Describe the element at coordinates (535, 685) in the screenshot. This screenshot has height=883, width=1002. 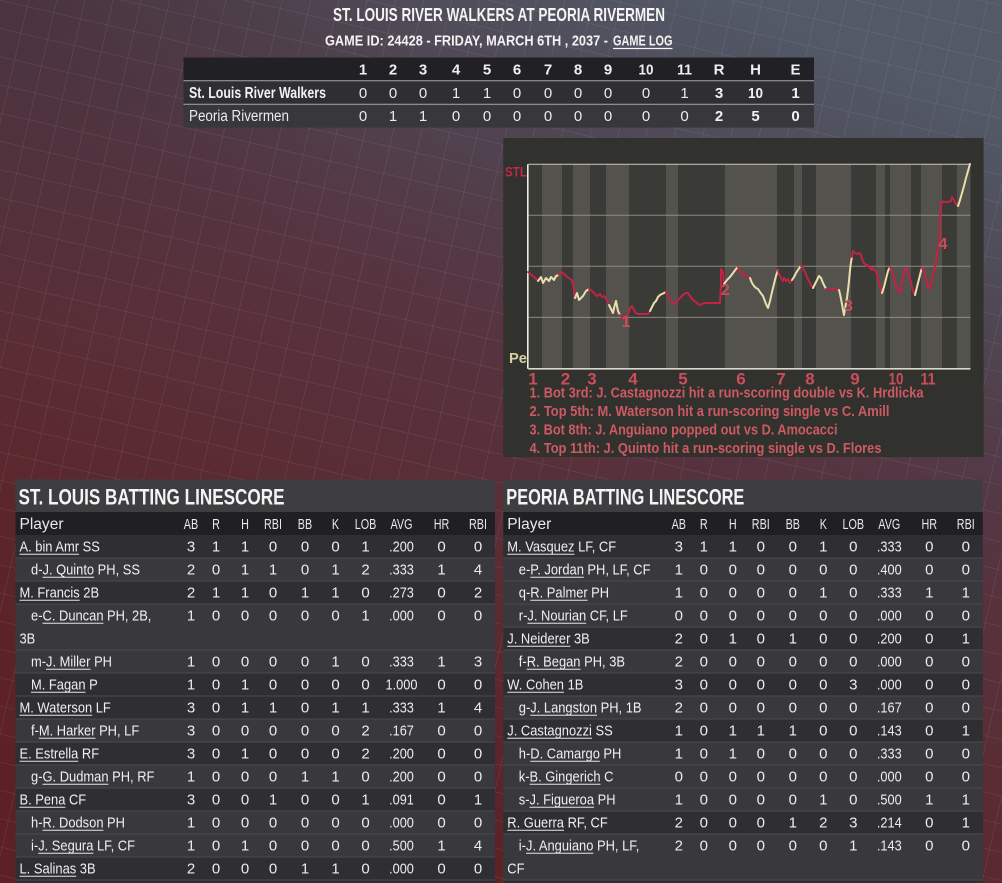
I see `svg-text: W. Cohen` at that location.